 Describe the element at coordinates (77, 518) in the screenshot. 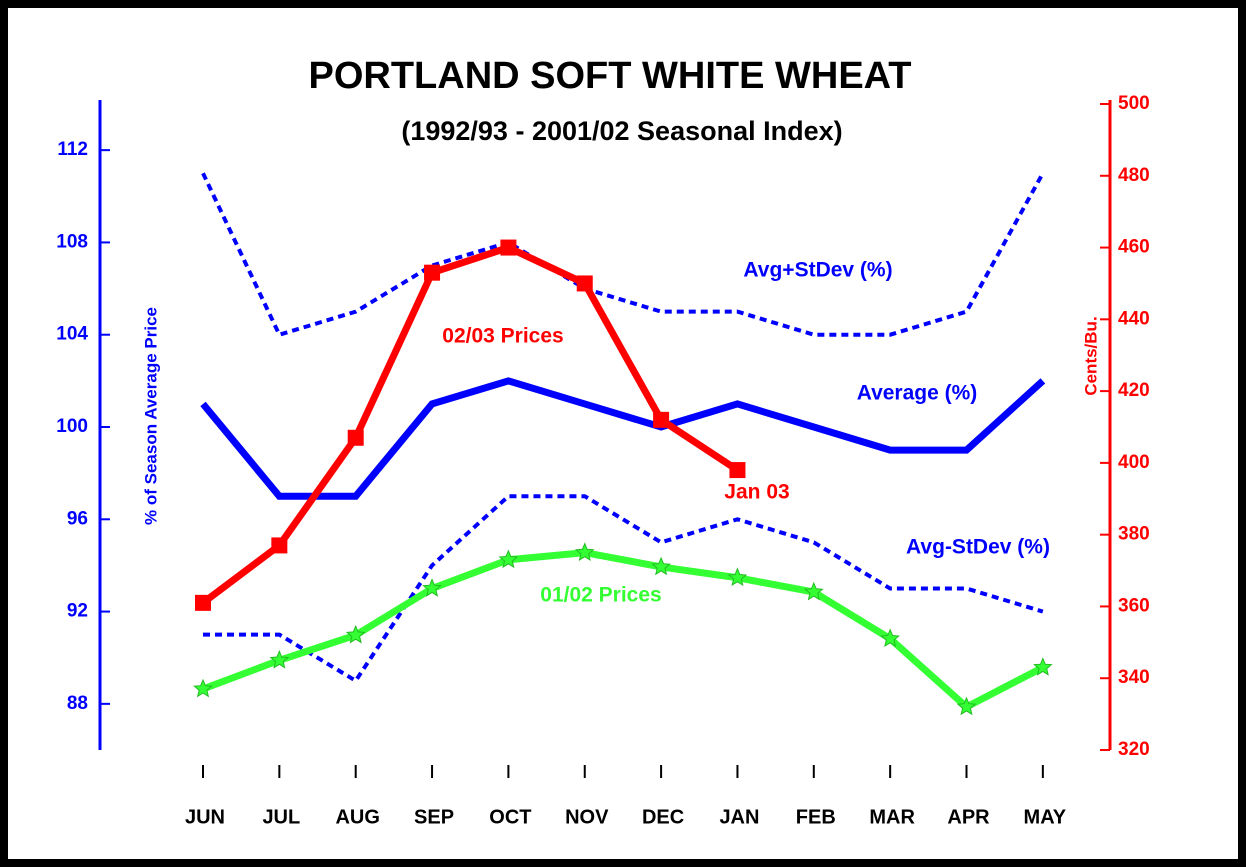

I see `y-tick-label: 96` at that location.